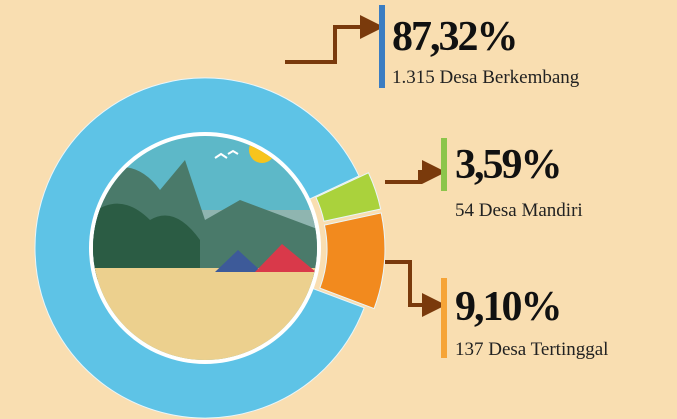 The height and width of the screenshot is (419, 677). What do you see at coordinates (519, 210) in the screenshot?
I see `category-label: 54 Desa Mandiri` at bounding box center [519, 210].